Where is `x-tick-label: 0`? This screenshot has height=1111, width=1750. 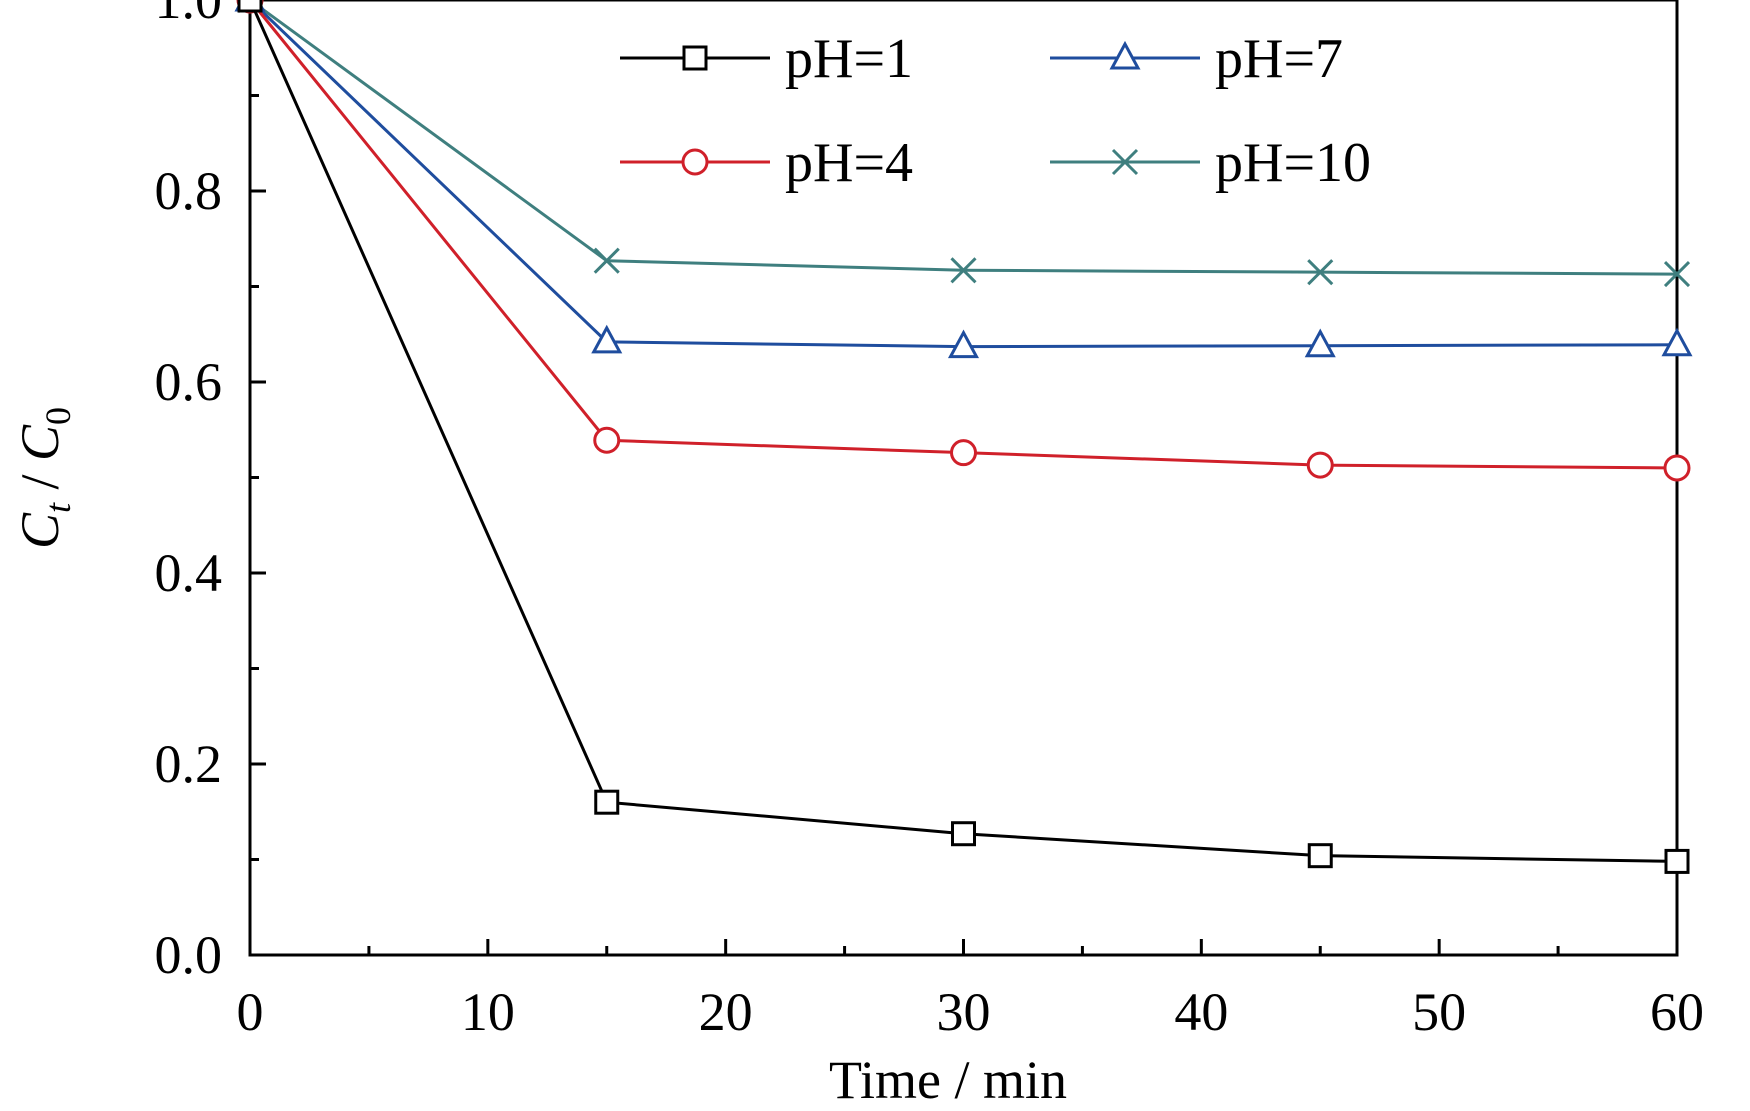 x-tick-label: 0 is located at coordinates (250, 1012).